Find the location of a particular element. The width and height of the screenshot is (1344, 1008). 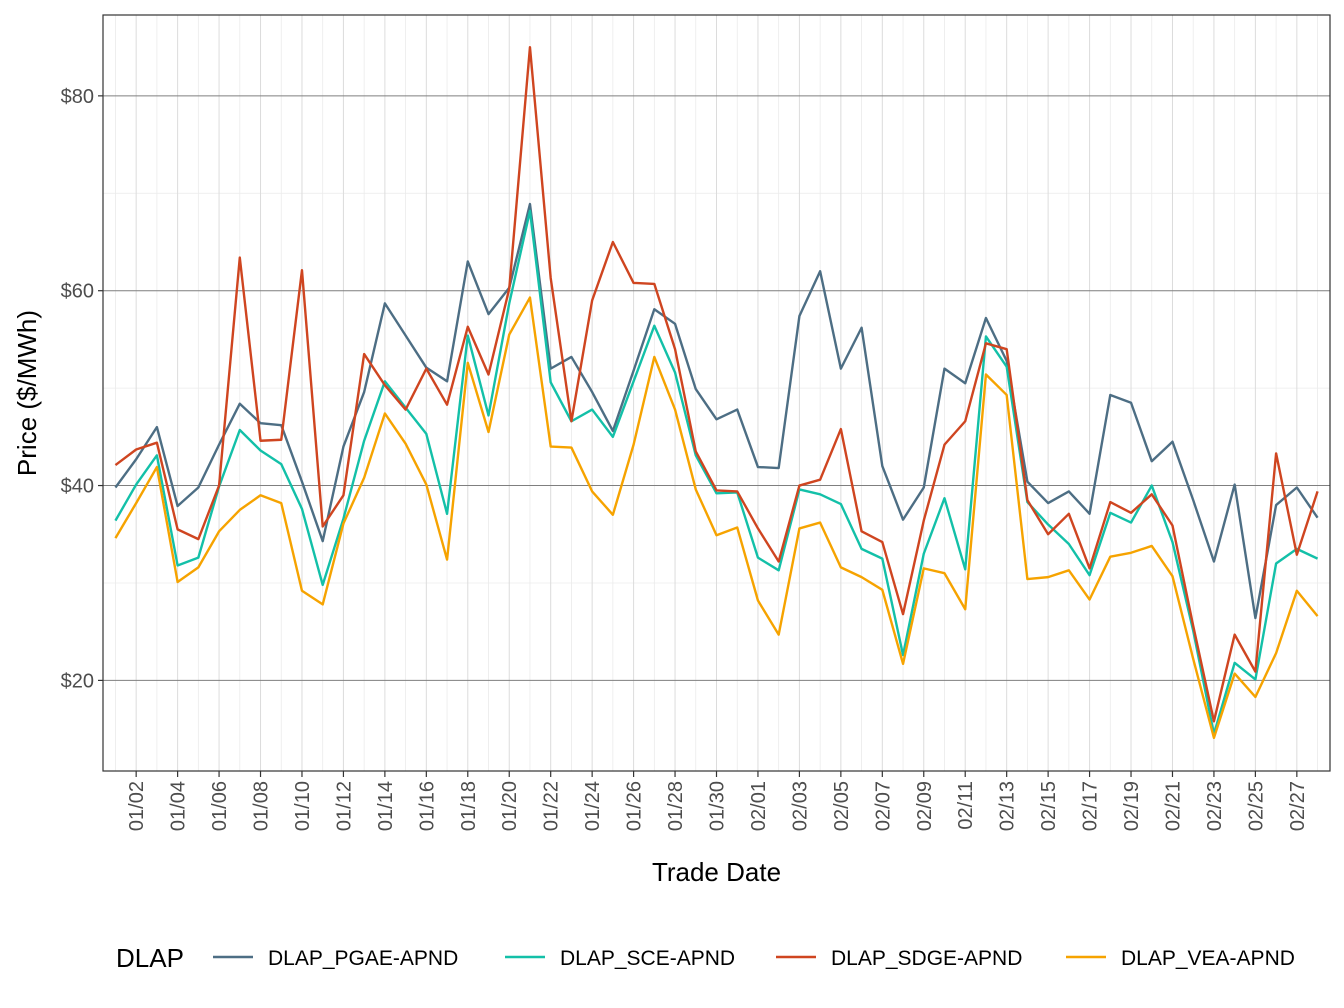

legend-label-dlap_pgae-apnd: DLAP_PGAE-APND is located at coordinates (363, 958).